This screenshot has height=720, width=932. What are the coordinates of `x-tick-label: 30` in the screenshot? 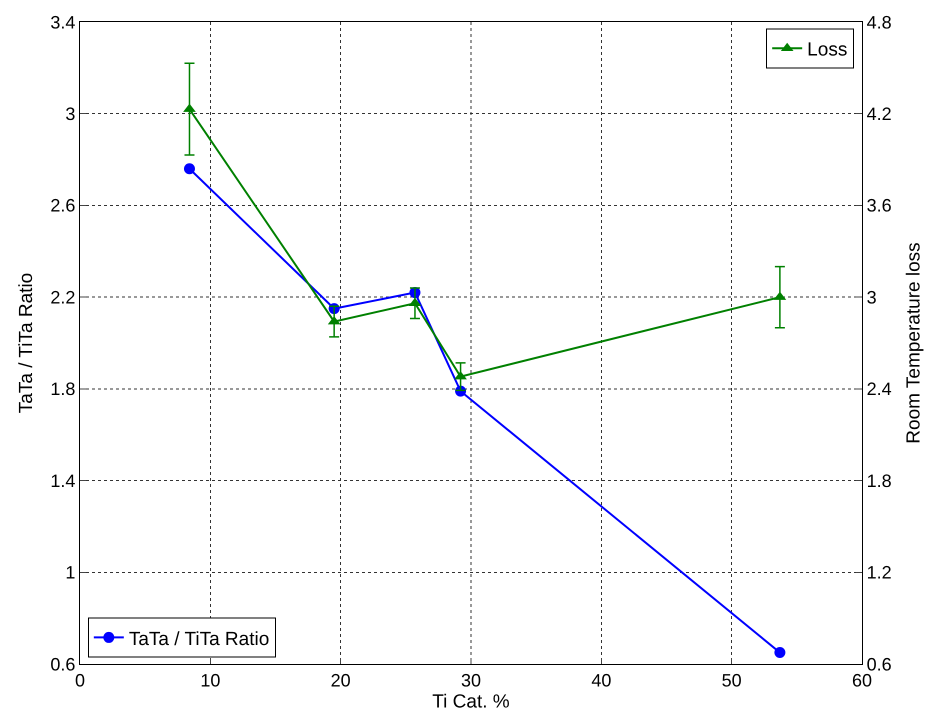 It's located at (471, 680).